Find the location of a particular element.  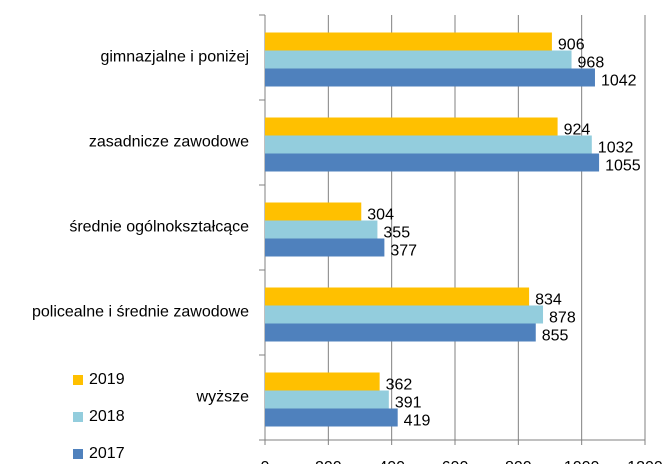

x-tick-label: 600 is located at coordinates (455, 461).